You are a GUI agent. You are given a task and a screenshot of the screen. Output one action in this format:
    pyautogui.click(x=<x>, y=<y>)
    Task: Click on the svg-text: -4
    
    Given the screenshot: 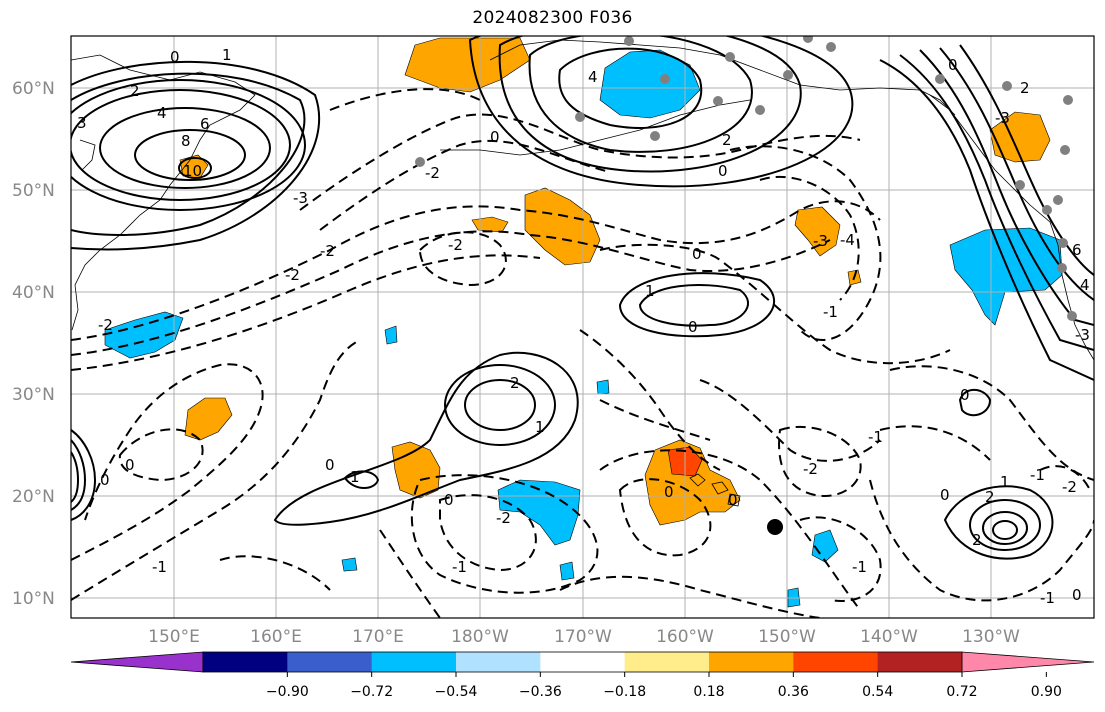 What is the action you would take?
    pyautogui.click(x=847, y=240)
    